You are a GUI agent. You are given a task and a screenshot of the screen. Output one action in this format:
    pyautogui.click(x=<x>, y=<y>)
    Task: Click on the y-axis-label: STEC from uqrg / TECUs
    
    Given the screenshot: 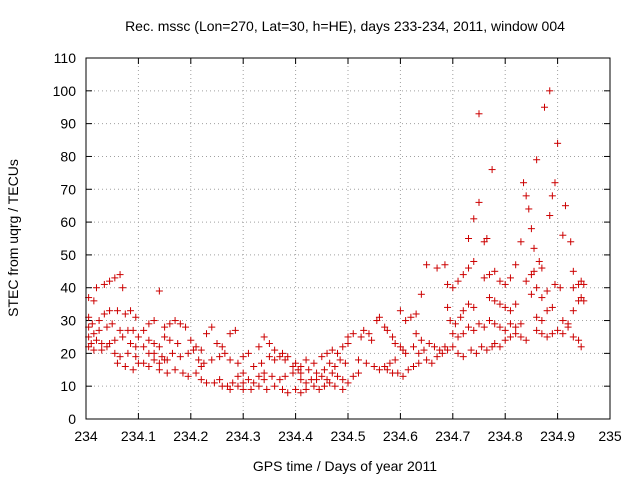 What is the action you would take?
    pyautogui.click(x=13, y=238)
    